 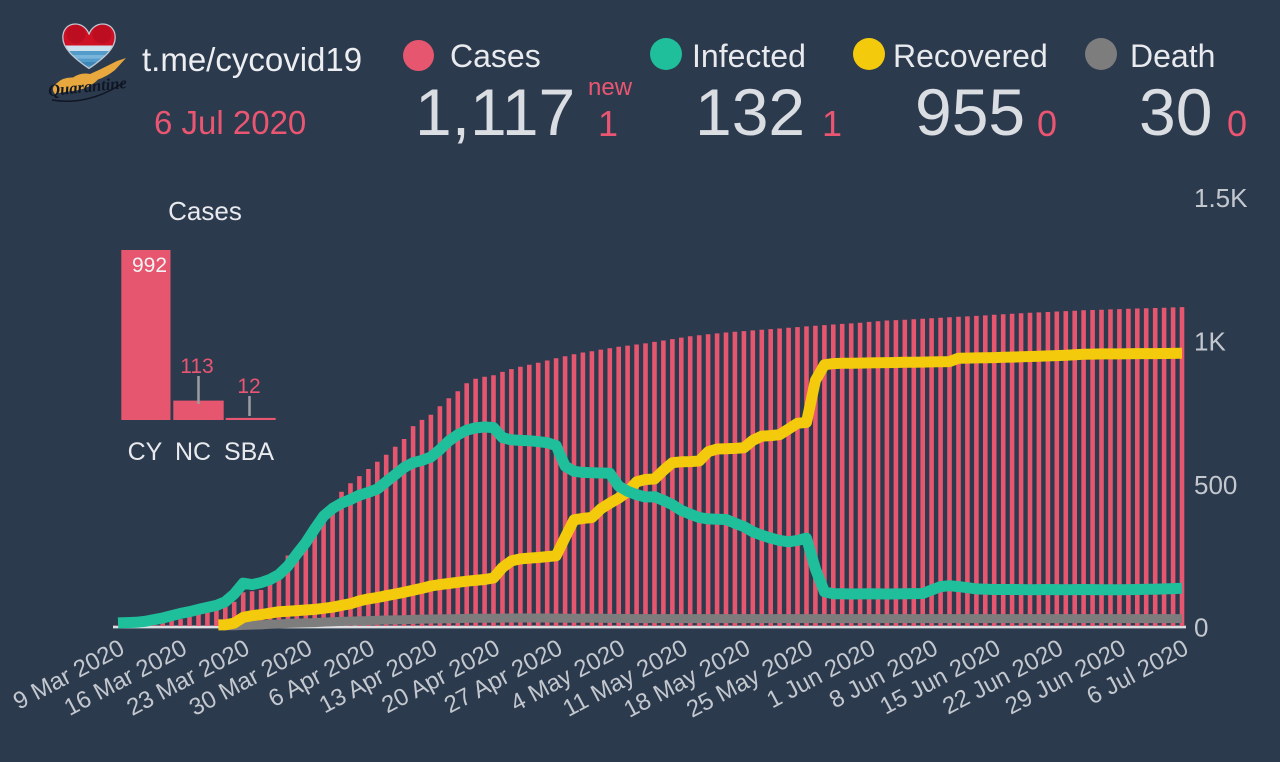 What do you see at coordinates (1210, 341) in the screenshot?
I see `svg-text: 1K` at bounding box center [1210, 341].